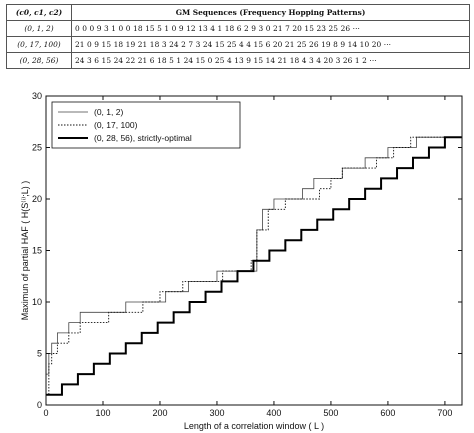  I want to click on x-tick-label: 300, so click(216, 413).